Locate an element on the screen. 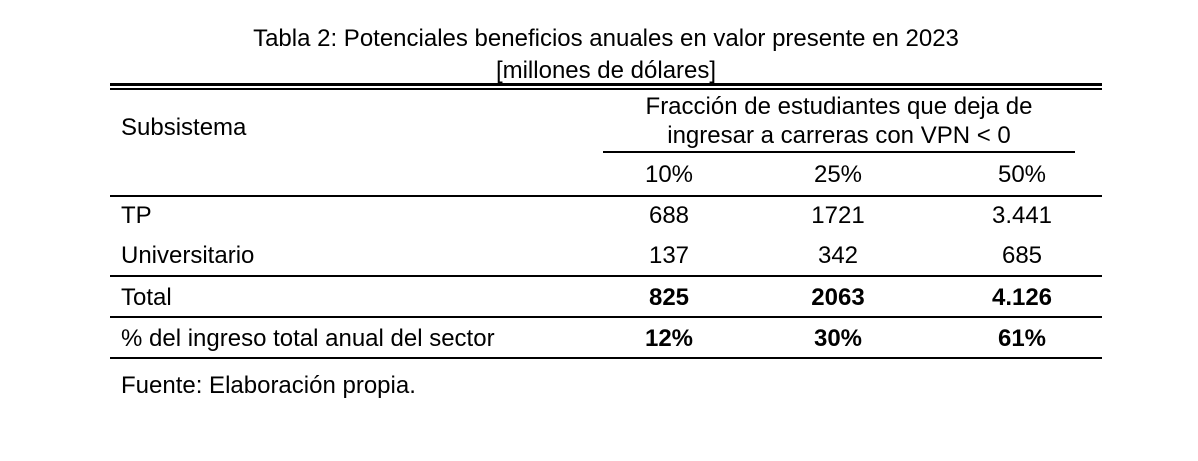 This screenshot has height=461, width=1198. row-tp-label: TP is located at coordinates (136, 215).